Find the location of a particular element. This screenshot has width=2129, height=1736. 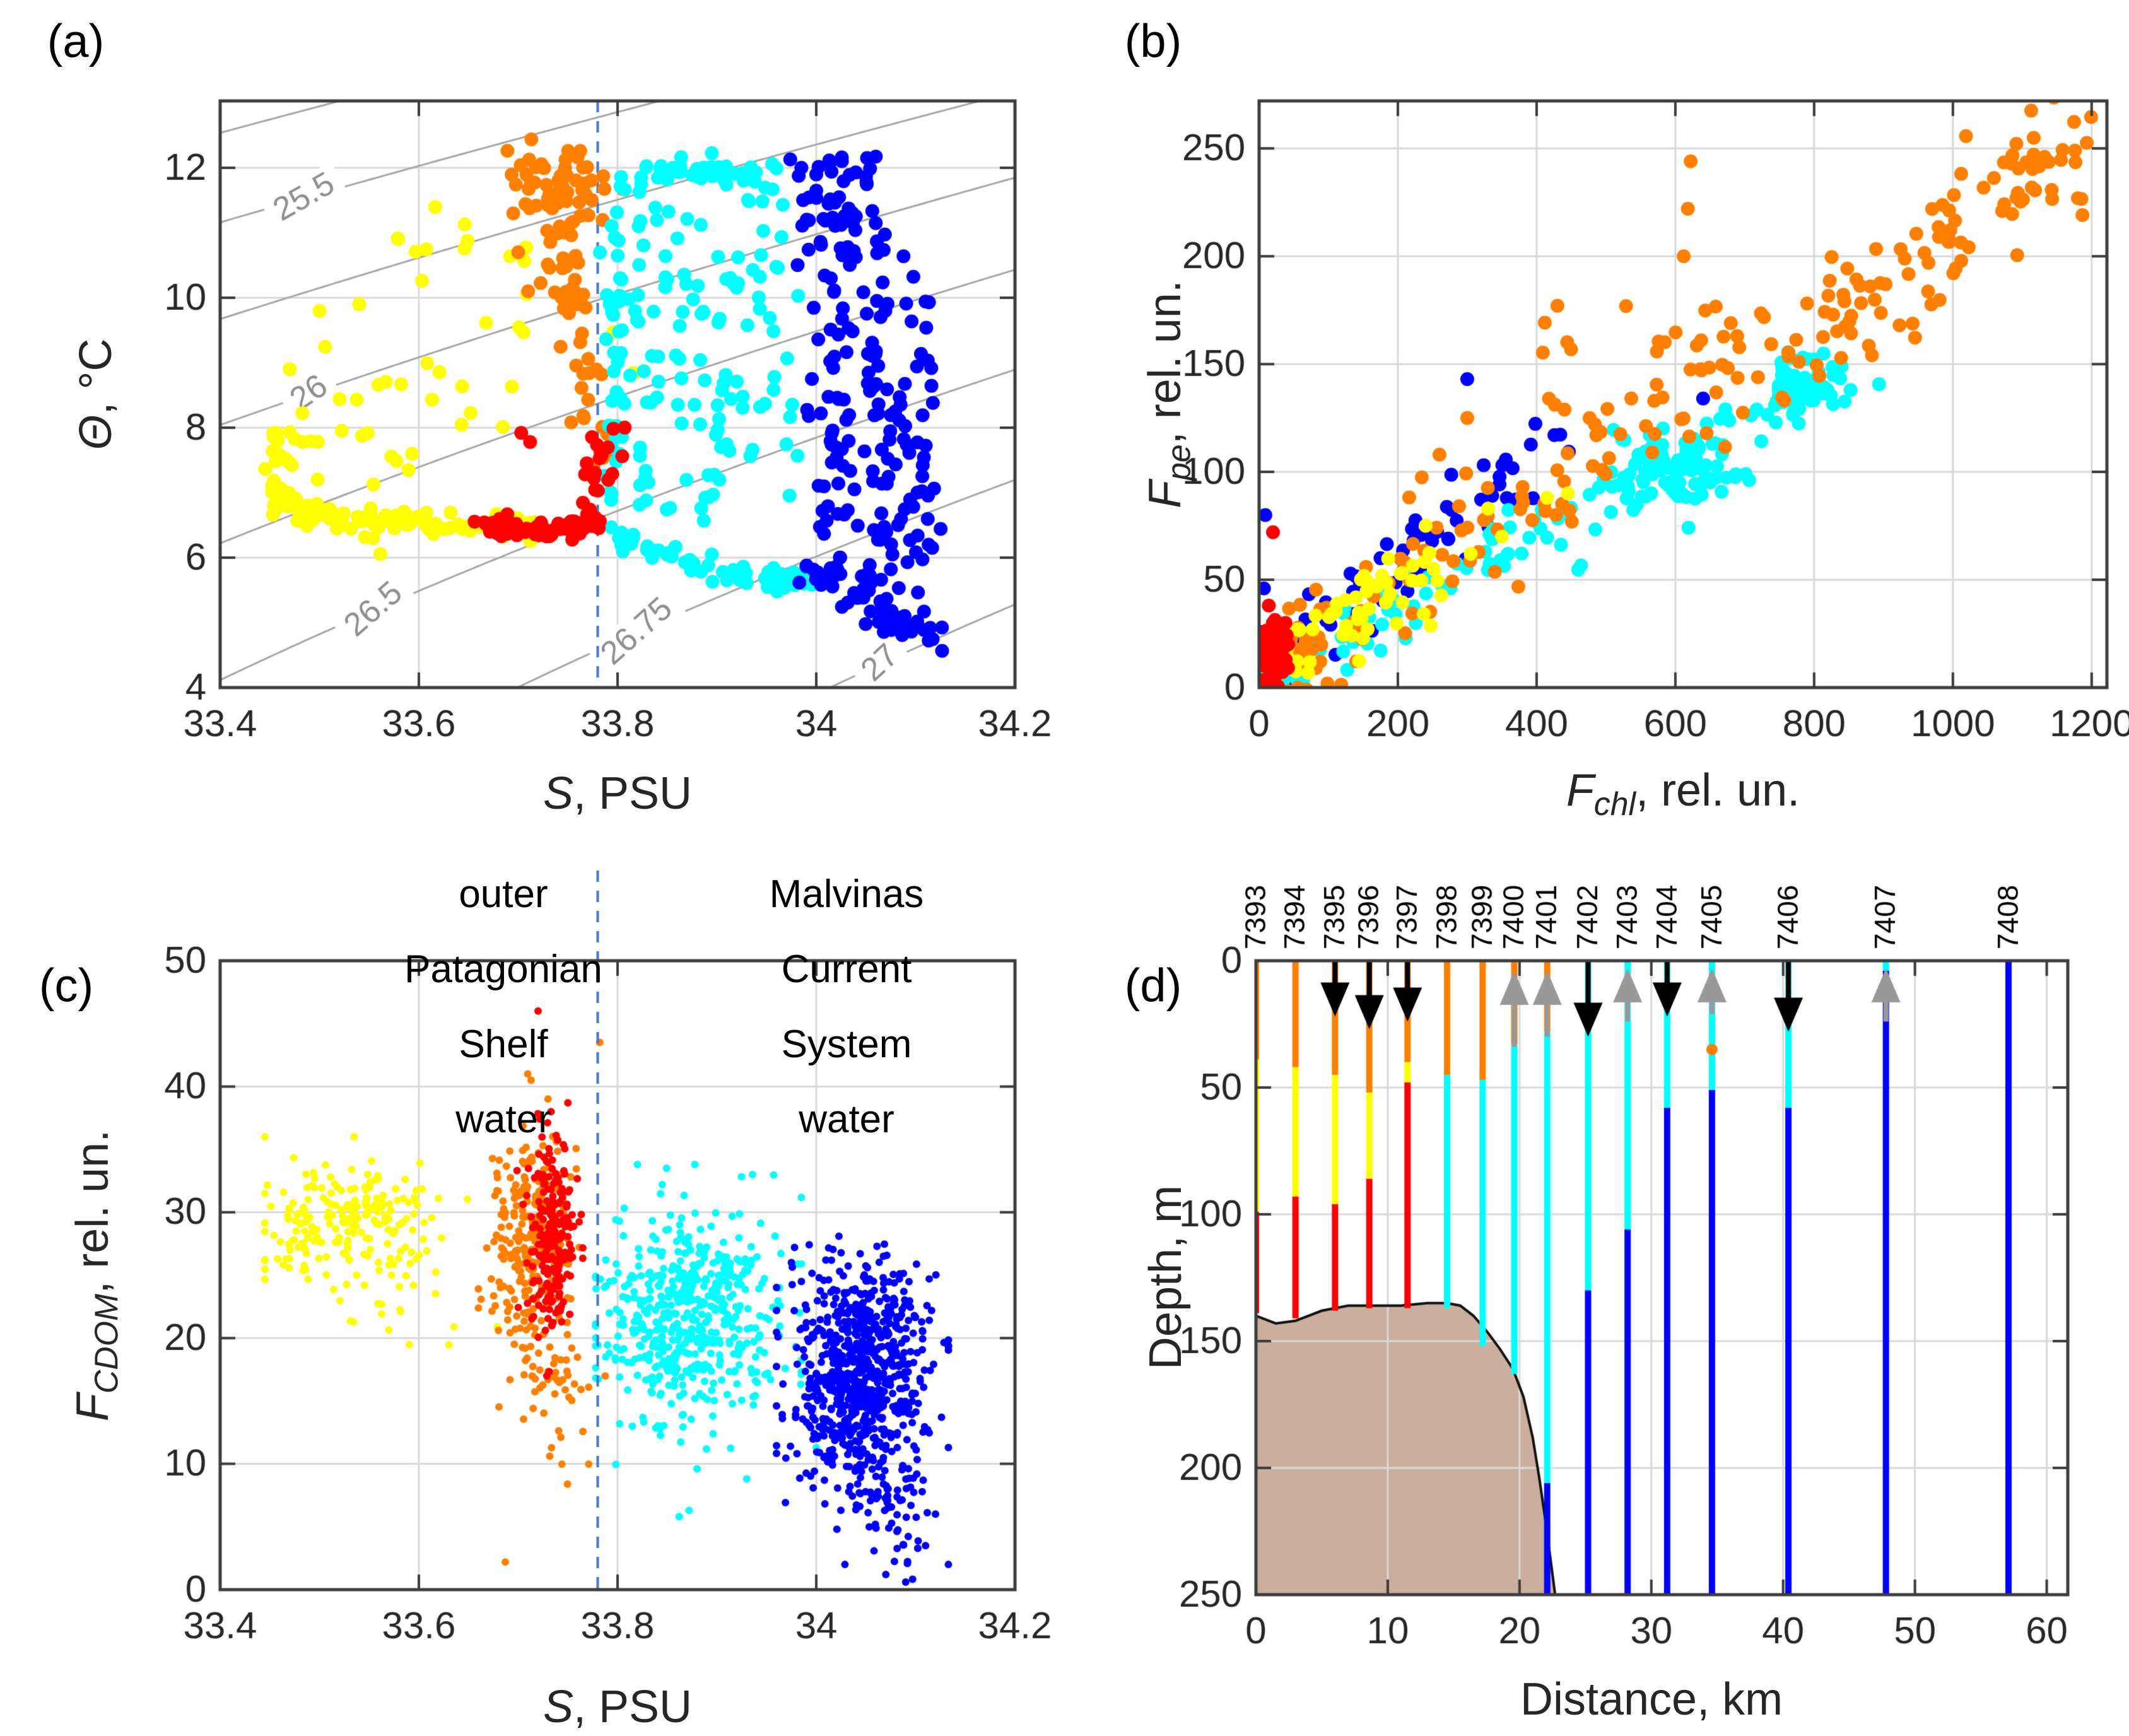

region-label-line: outer is located at coordinates (503, 894).